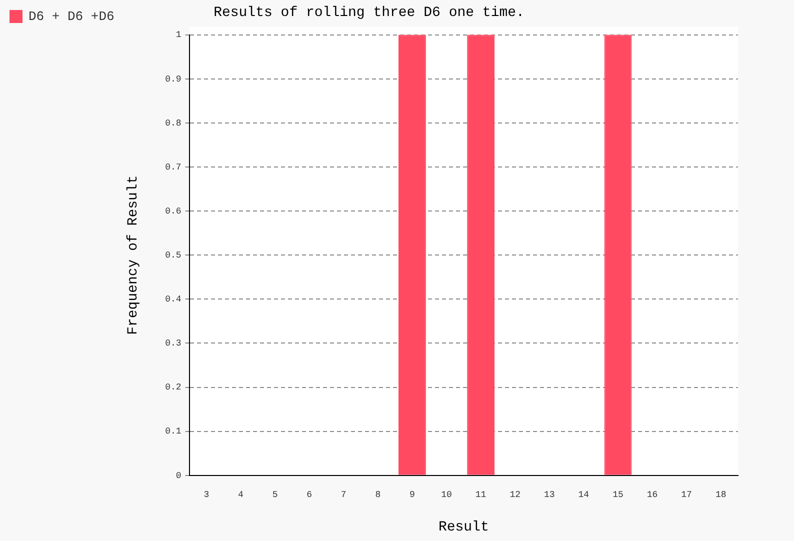  Describe the element at coordinates (515, 495) in the screenshot. I see `x-tick-label: 12` at that location.